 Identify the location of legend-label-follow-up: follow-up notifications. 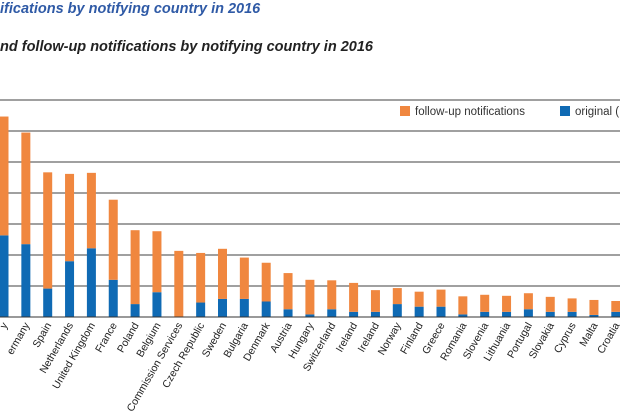
(470, 112).